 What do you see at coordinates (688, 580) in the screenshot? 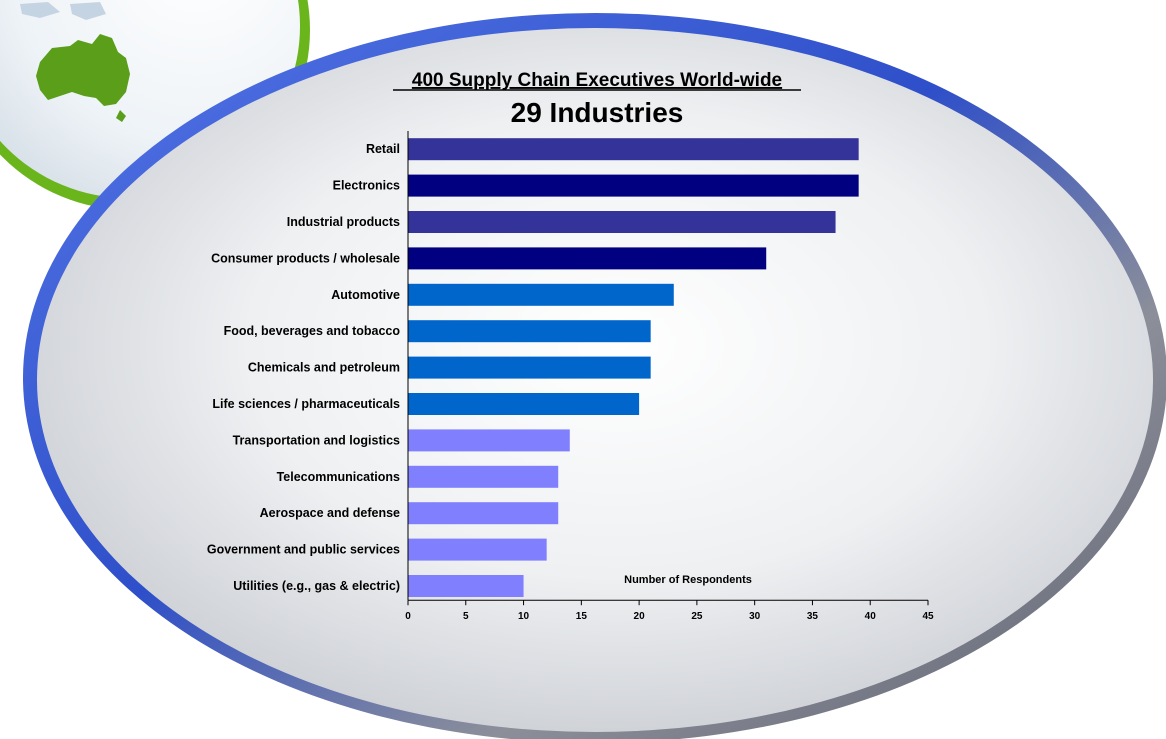
I see `x-axis-label: Number of Respondents` at bounding box center [688, 580].